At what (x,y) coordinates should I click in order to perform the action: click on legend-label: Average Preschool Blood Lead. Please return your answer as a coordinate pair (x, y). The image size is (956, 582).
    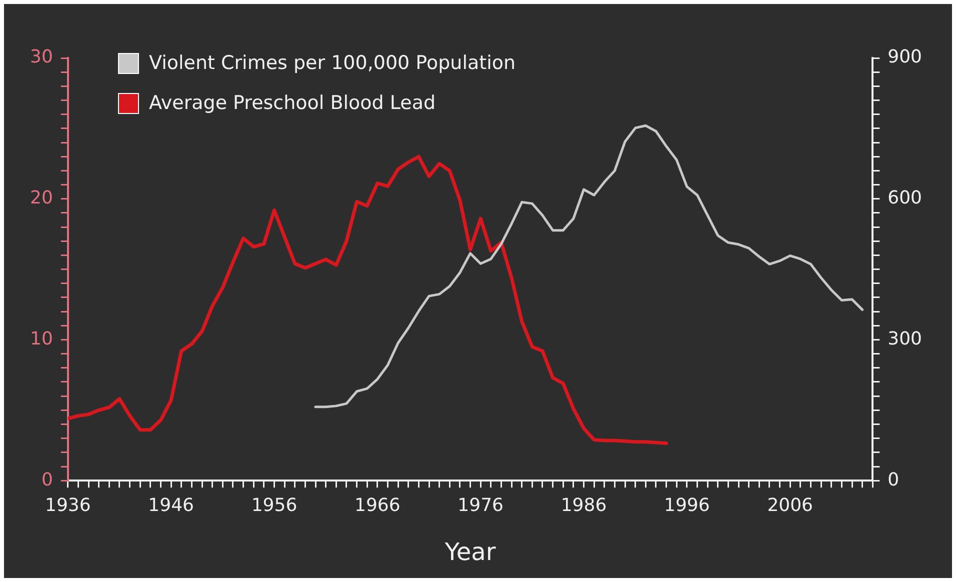
    Looking at the image, I should click on (292, 103).